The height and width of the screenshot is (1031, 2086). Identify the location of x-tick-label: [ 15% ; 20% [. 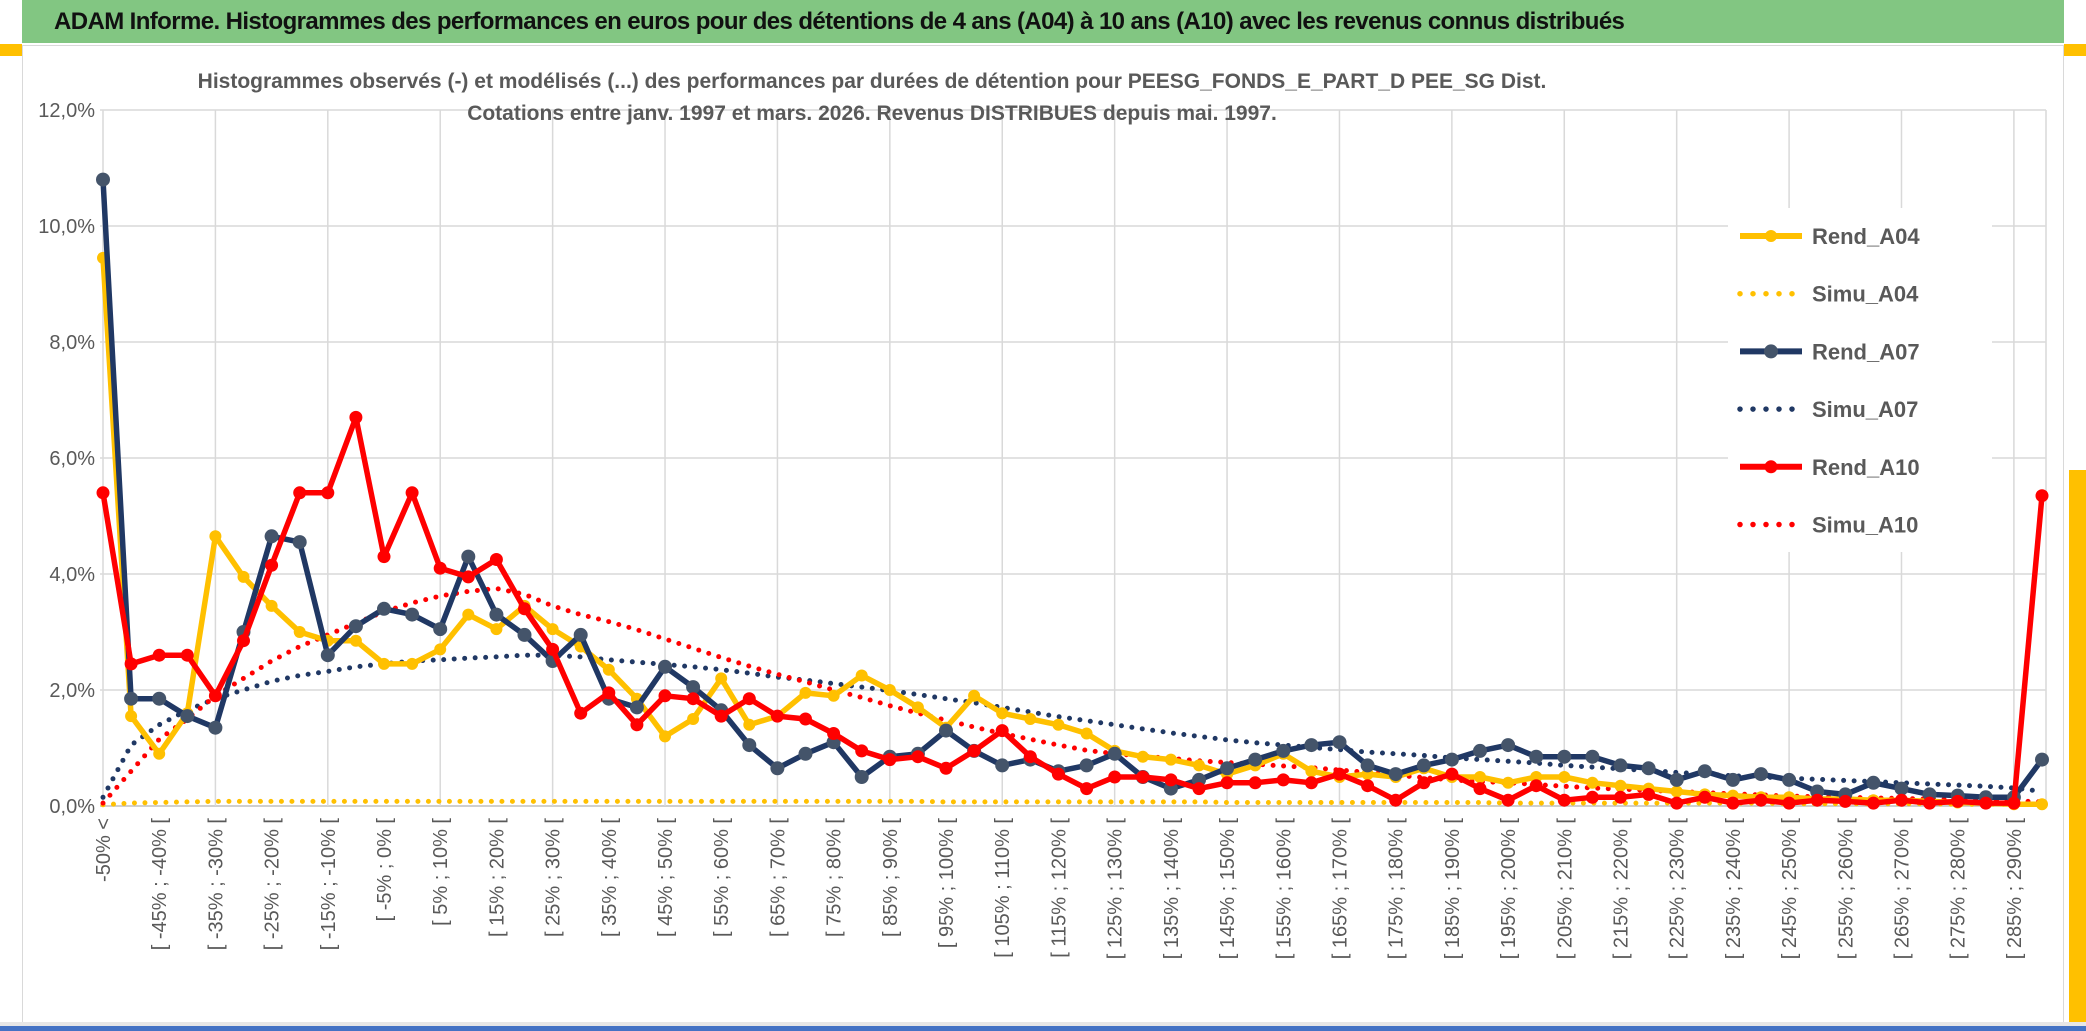
(497, 877).